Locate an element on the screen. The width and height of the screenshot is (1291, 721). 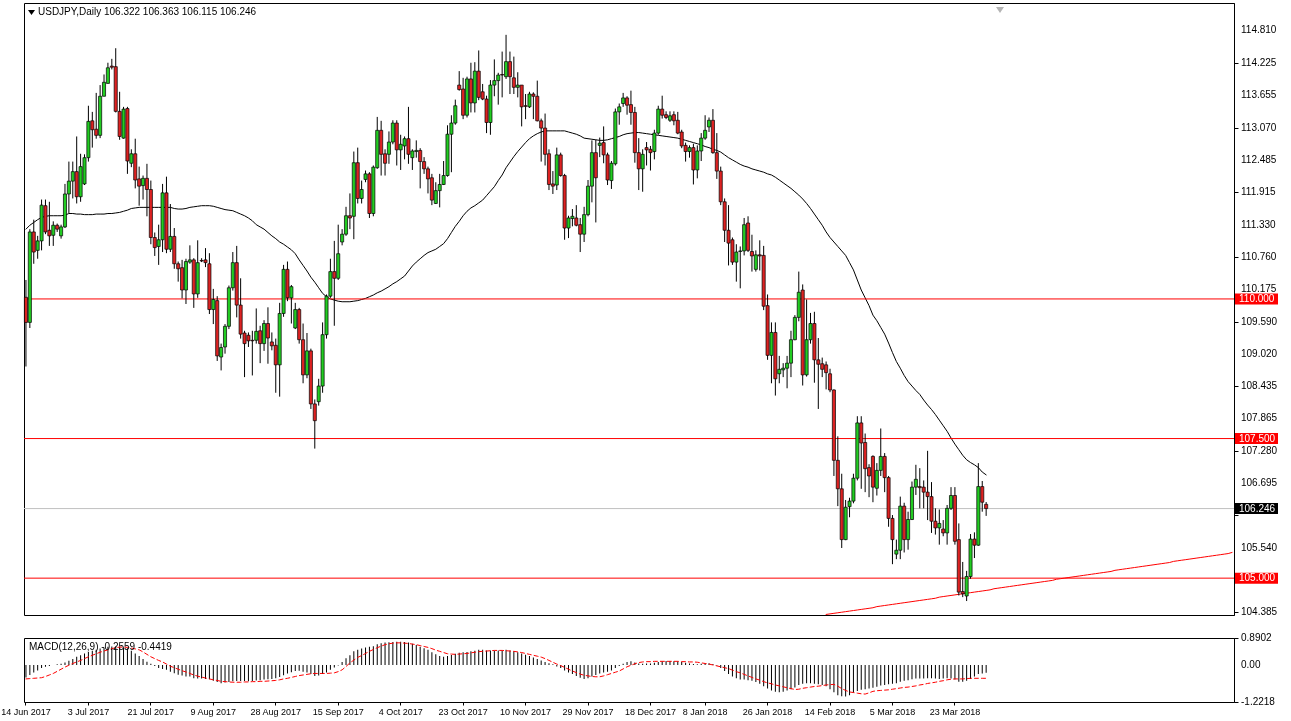
x-tick-label: 29 Nov 2017 is located at coordinates (588, 711).